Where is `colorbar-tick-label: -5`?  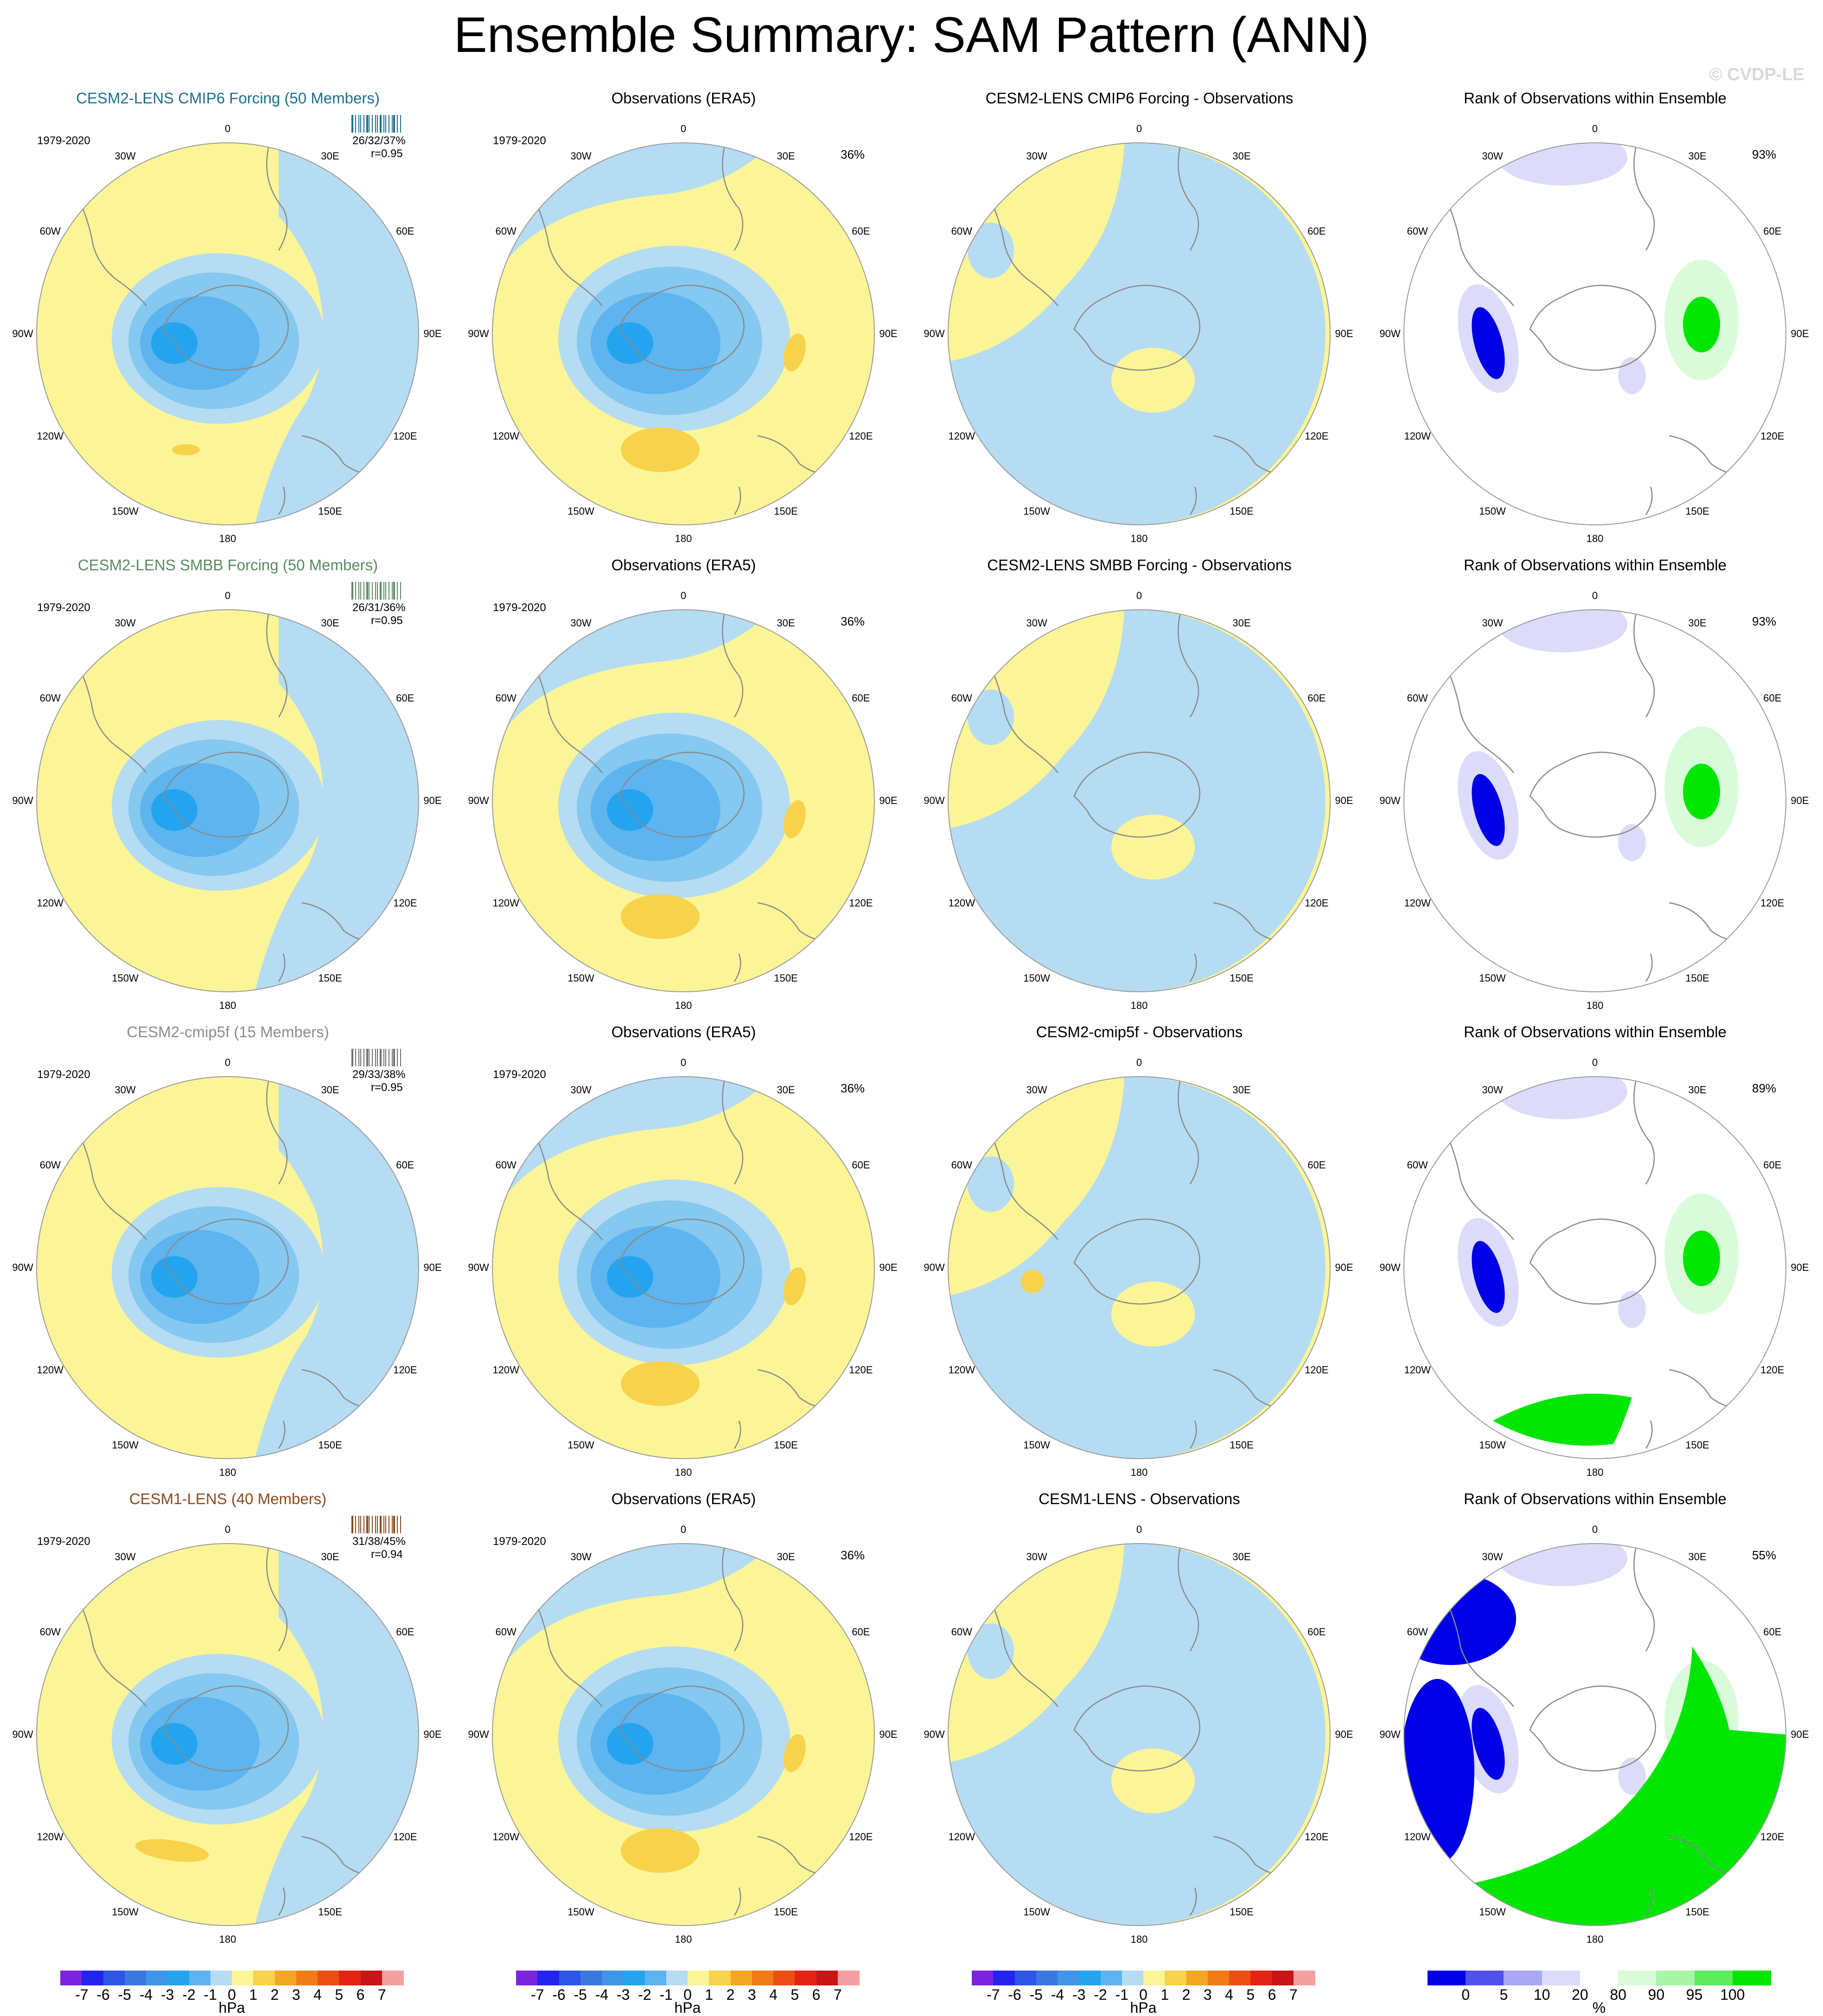 colorbar-tick-label: -5 is located at coordinates (580, 1994).